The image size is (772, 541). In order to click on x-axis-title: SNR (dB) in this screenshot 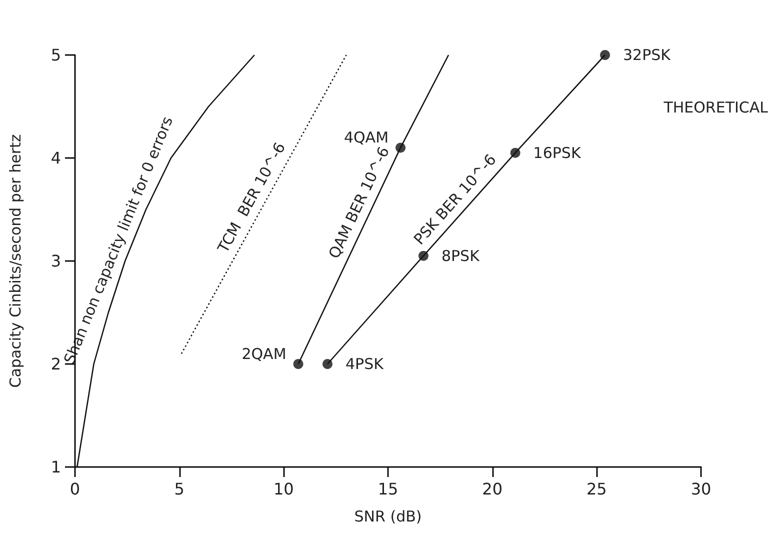, I will do `click(388, 517)`.